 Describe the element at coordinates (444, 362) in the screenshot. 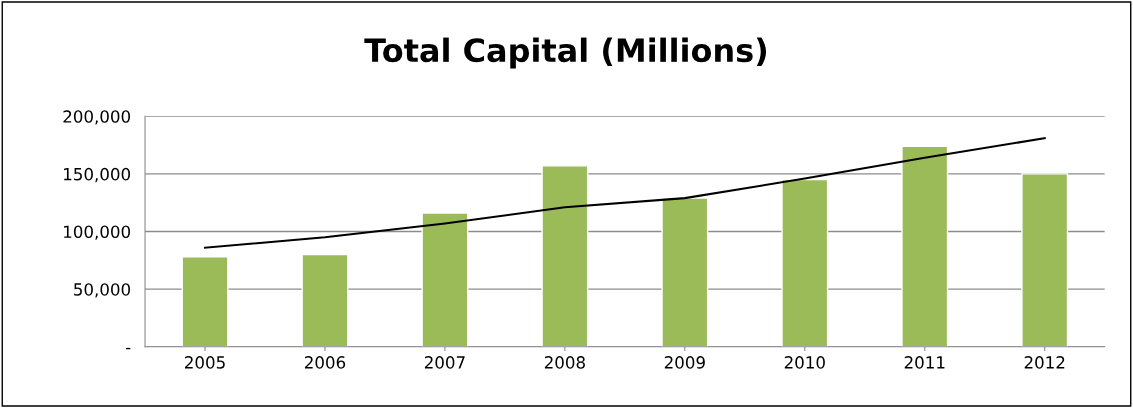

I see `x-tick-label: 2007` at that location.